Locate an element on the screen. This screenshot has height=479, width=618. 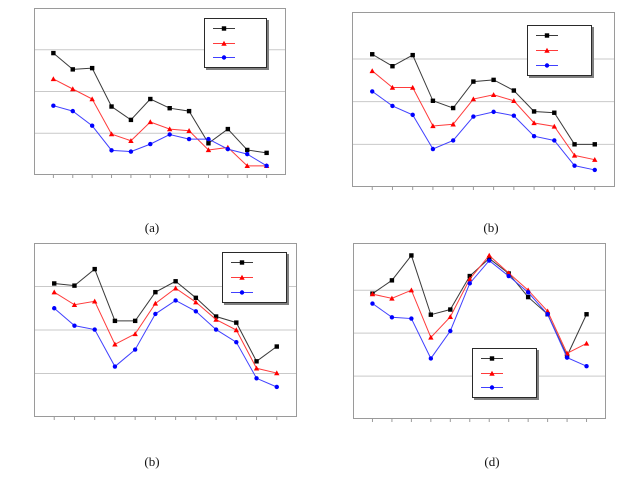
chart-d-caption: (d) is located at coordinates (492, 461).